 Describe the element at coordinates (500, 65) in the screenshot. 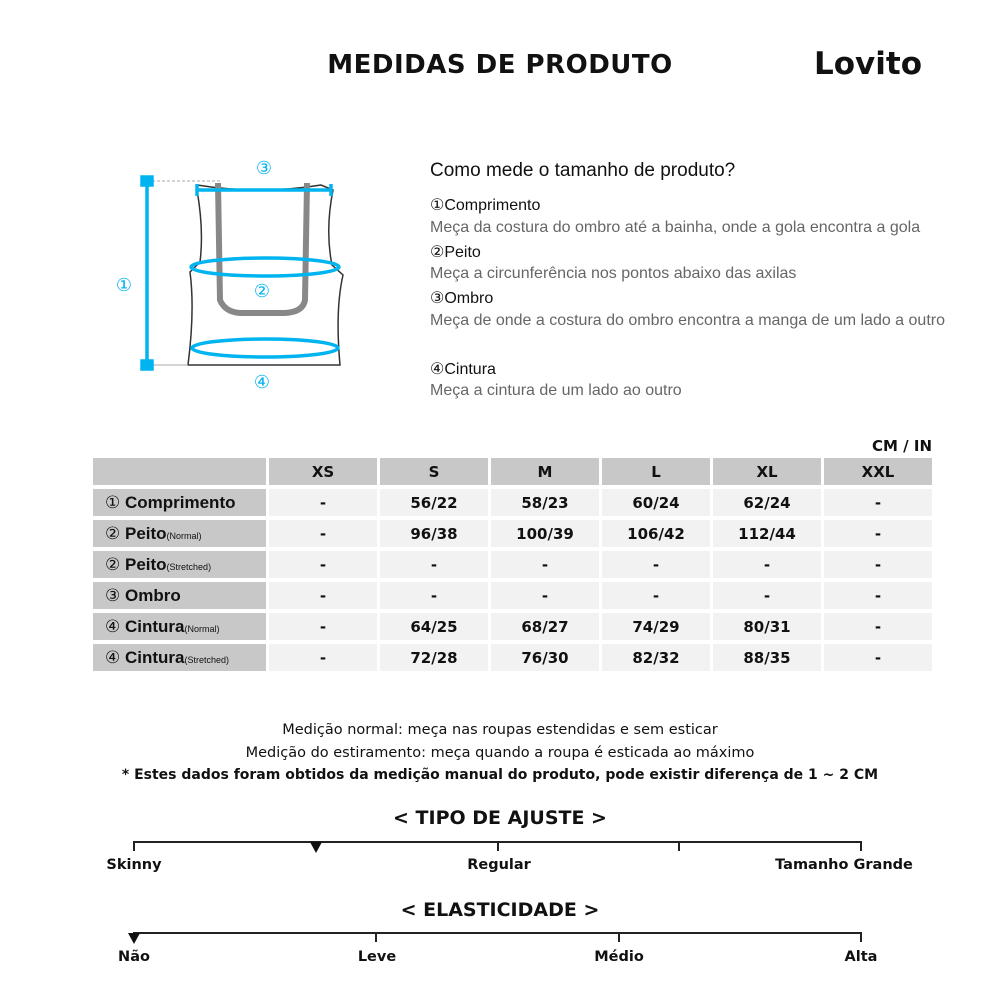

I see `page-title: MEDIDAS DE PRODUTO` at that location.